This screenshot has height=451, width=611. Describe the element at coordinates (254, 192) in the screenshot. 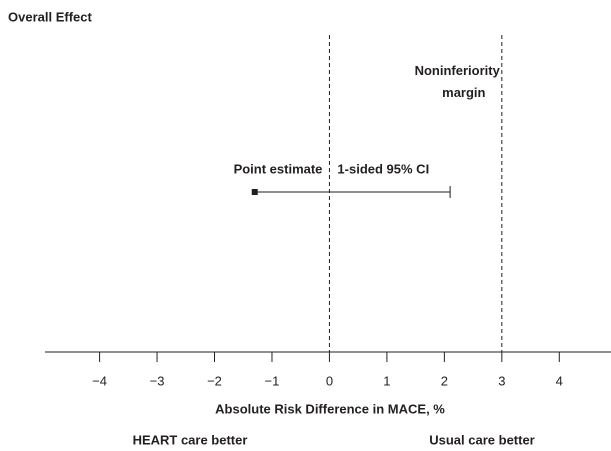

I see `point-estimate` at that location.